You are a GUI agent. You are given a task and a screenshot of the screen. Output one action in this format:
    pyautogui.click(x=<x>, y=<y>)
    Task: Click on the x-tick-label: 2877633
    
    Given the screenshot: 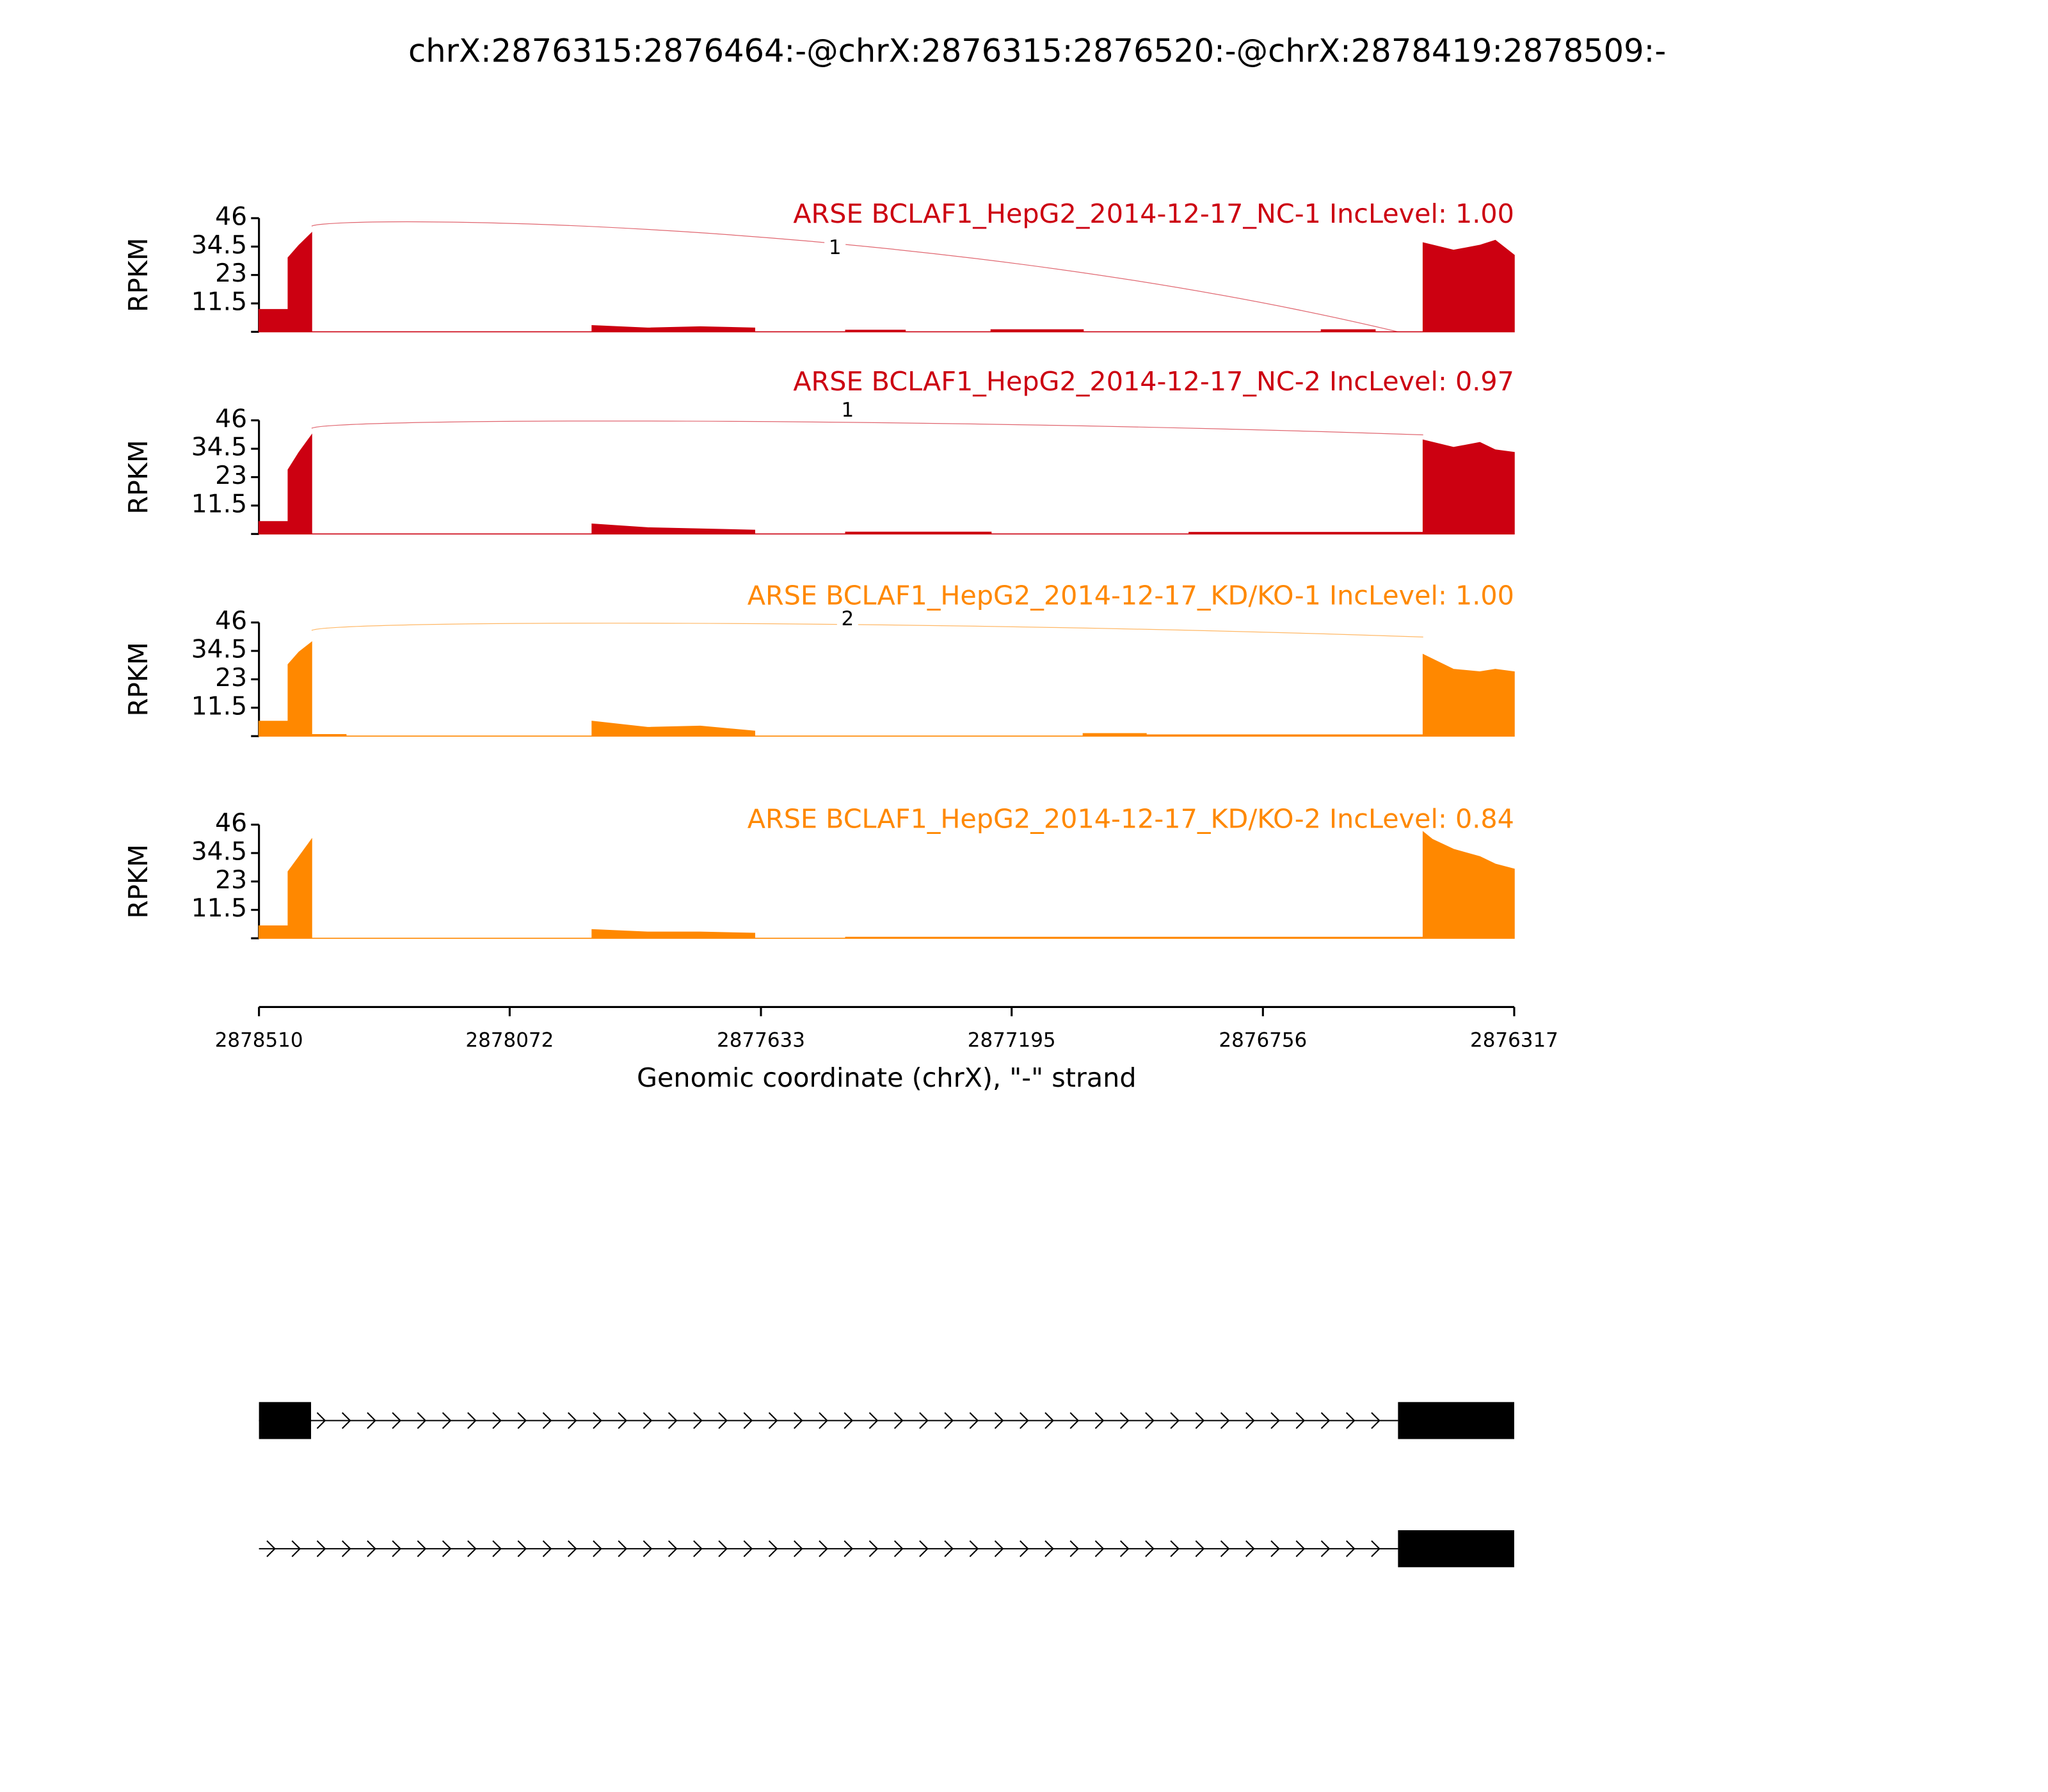 What is the action you would take?
    pyautogui.click(x=761, y=1040)
    